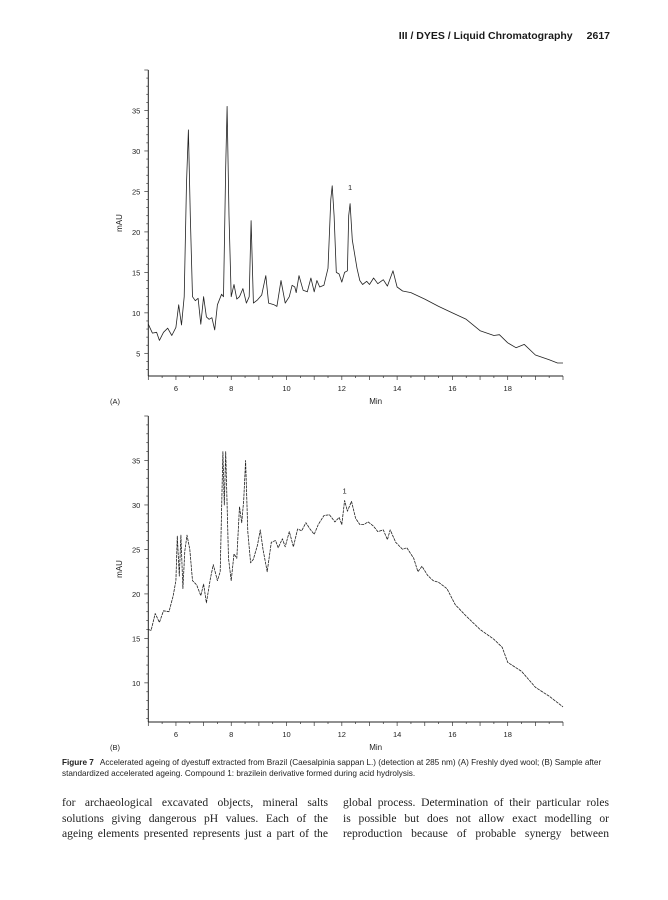 The image size is (668, 900). What do you see at coordinates (136, 505) in the screenshot?
I see `chart-b-y-tick-label: 30` at bounding box center [136, 505].